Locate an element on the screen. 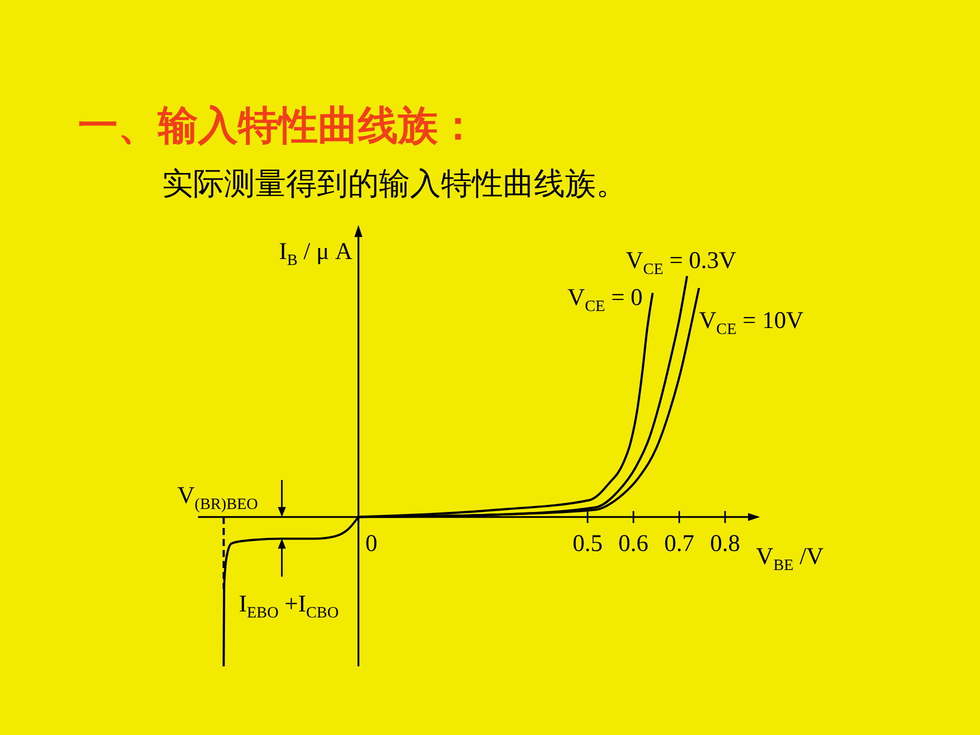 The width and height of the screenshot is (980, 735). x-tick-label: 0.6 is located at coordinates (633, 544).